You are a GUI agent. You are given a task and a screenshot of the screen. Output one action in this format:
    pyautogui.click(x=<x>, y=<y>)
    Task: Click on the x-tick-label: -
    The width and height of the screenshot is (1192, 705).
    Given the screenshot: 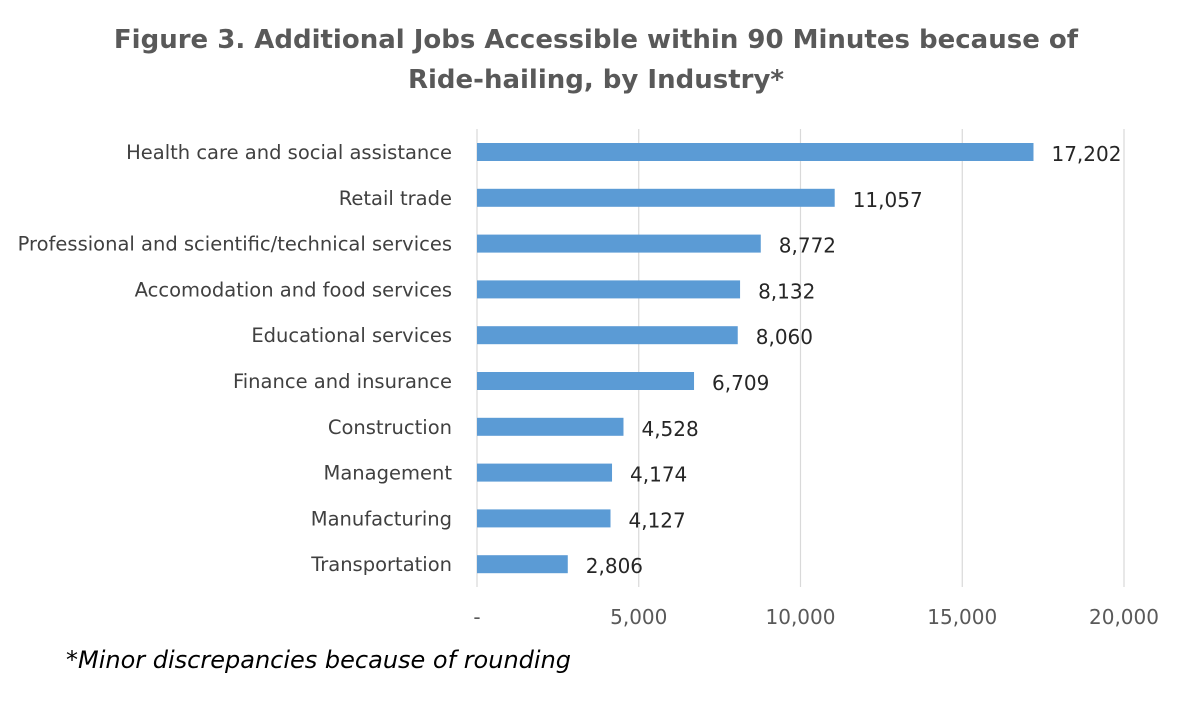 What is the action you would take?
    pyautogui.click(x=476, y=617)
    